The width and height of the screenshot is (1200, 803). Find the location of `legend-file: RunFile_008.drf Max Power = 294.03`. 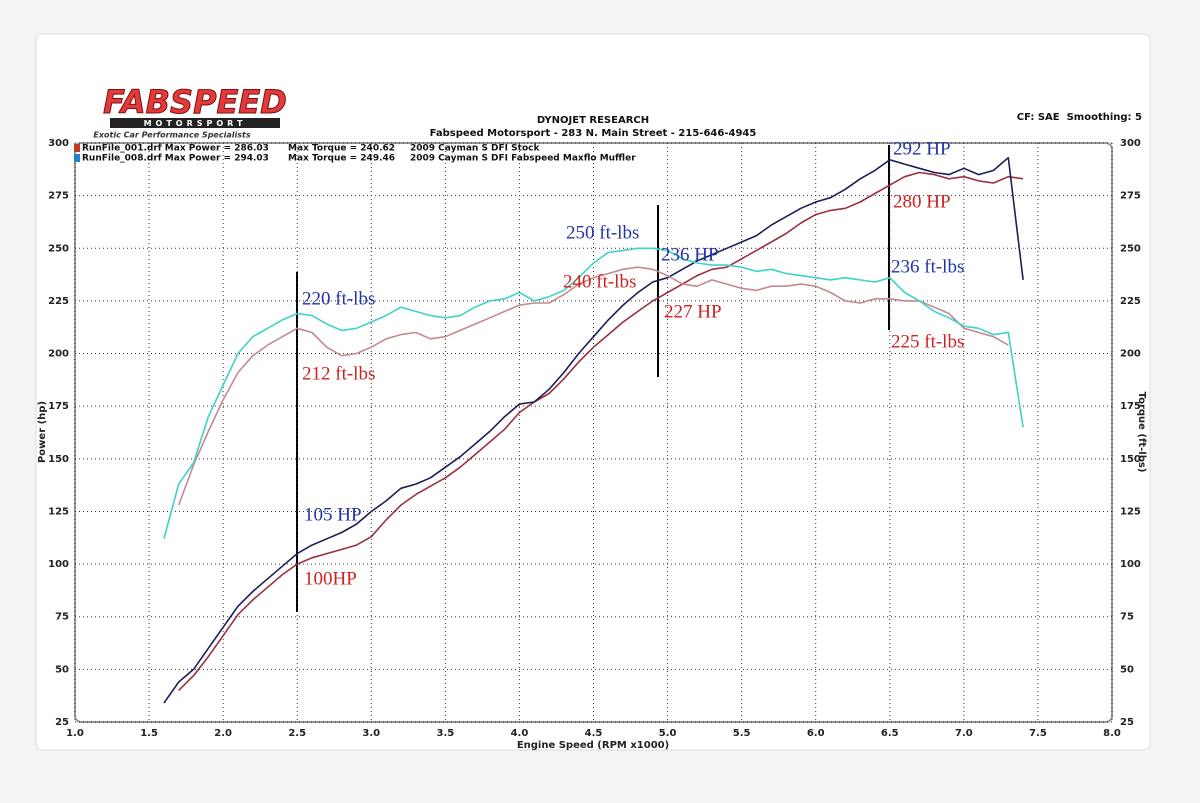

legend-file: RunFile_008.drf Max Power = 294.03 is located at coordinates (175, 159).